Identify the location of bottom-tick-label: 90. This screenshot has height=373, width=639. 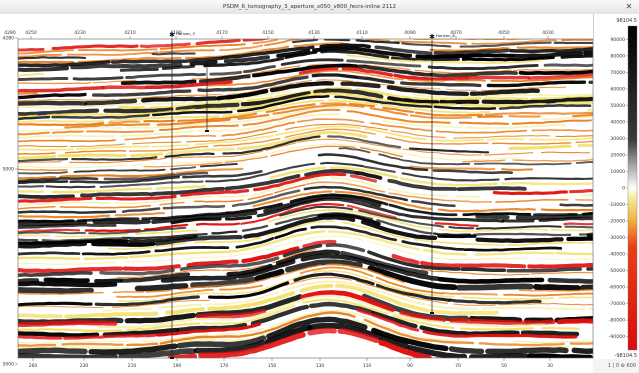
(410, 366).